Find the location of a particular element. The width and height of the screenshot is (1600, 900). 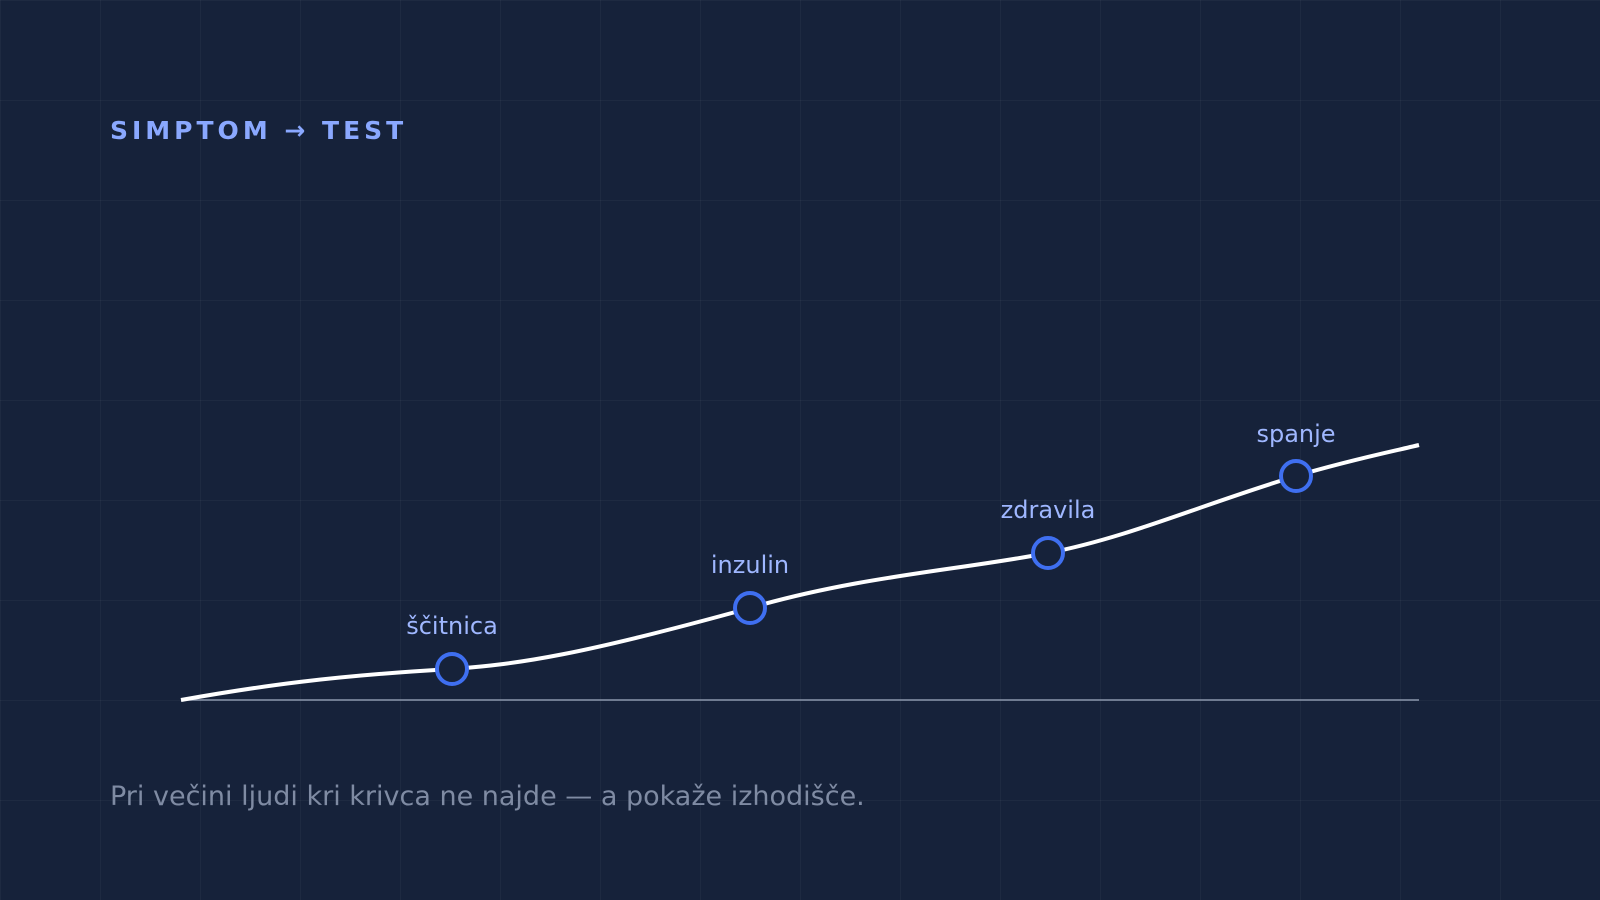

node-label: zdravila is located at coordinates (1048, 510).